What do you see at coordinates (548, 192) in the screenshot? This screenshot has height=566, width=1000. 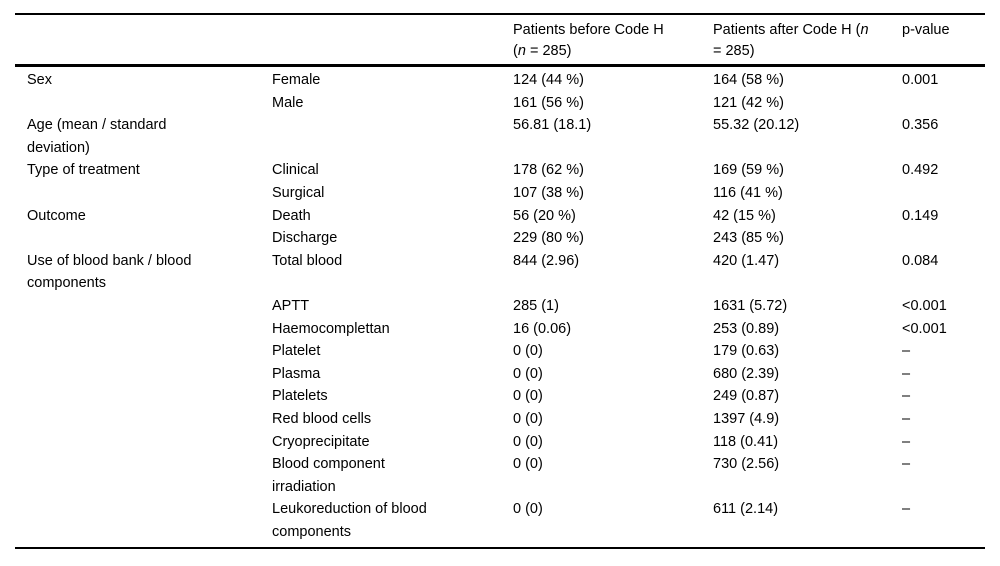 I see `before-cell: 107 (38 %)` at bounding box center [548, 192].